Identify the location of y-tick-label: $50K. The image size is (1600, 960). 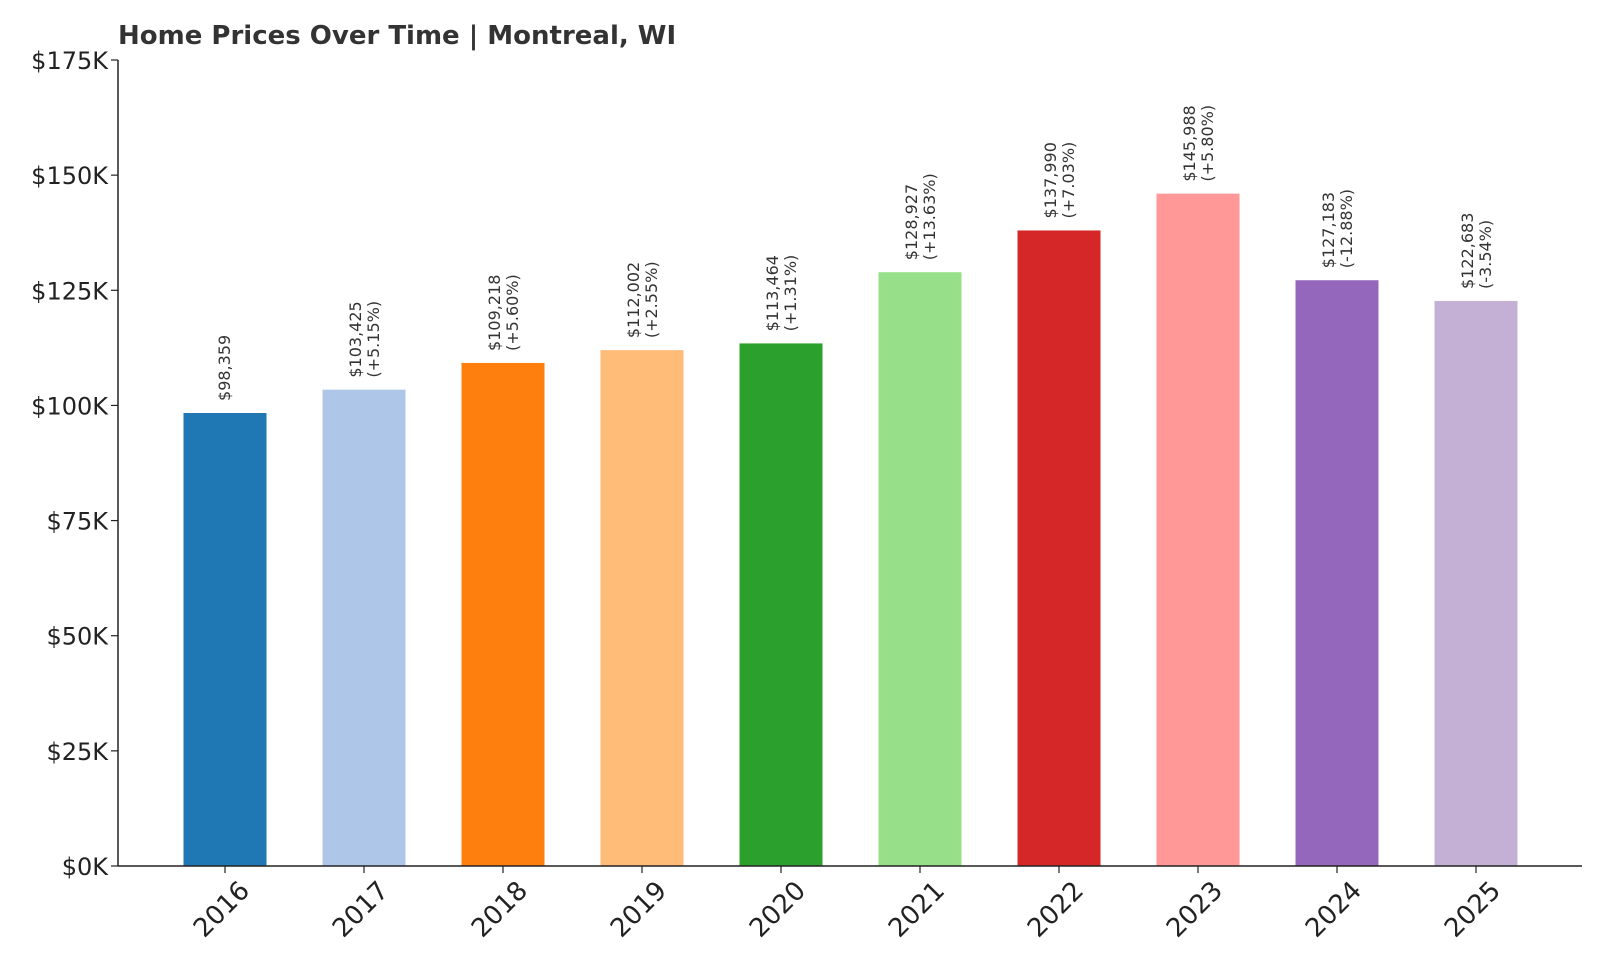
(77, 637).